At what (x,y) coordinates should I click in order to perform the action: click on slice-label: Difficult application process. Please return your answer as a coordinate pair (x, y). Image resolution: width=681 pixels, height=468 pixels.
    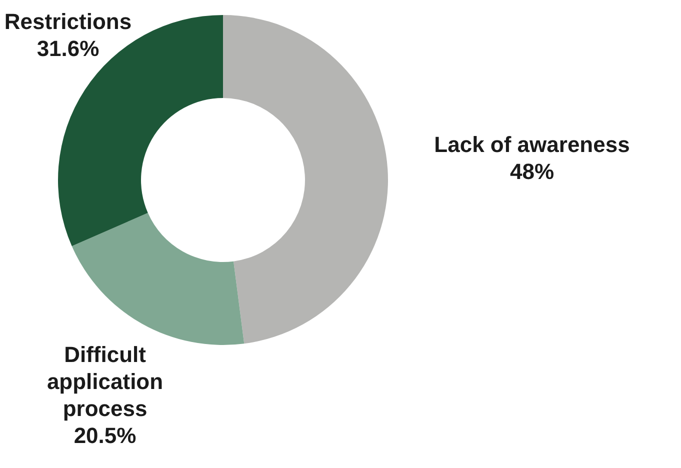
    Looking at the image, I should click on (105, 381).